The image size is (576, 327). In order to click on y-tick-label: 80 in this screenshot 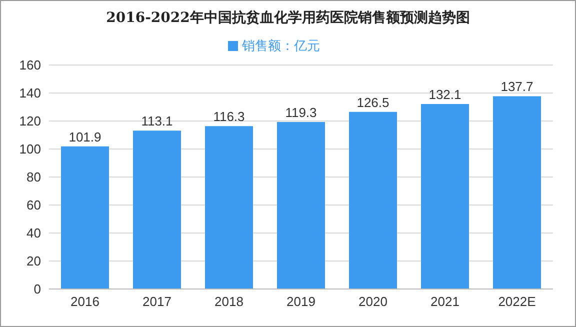, I will do `click(33, 177)`.